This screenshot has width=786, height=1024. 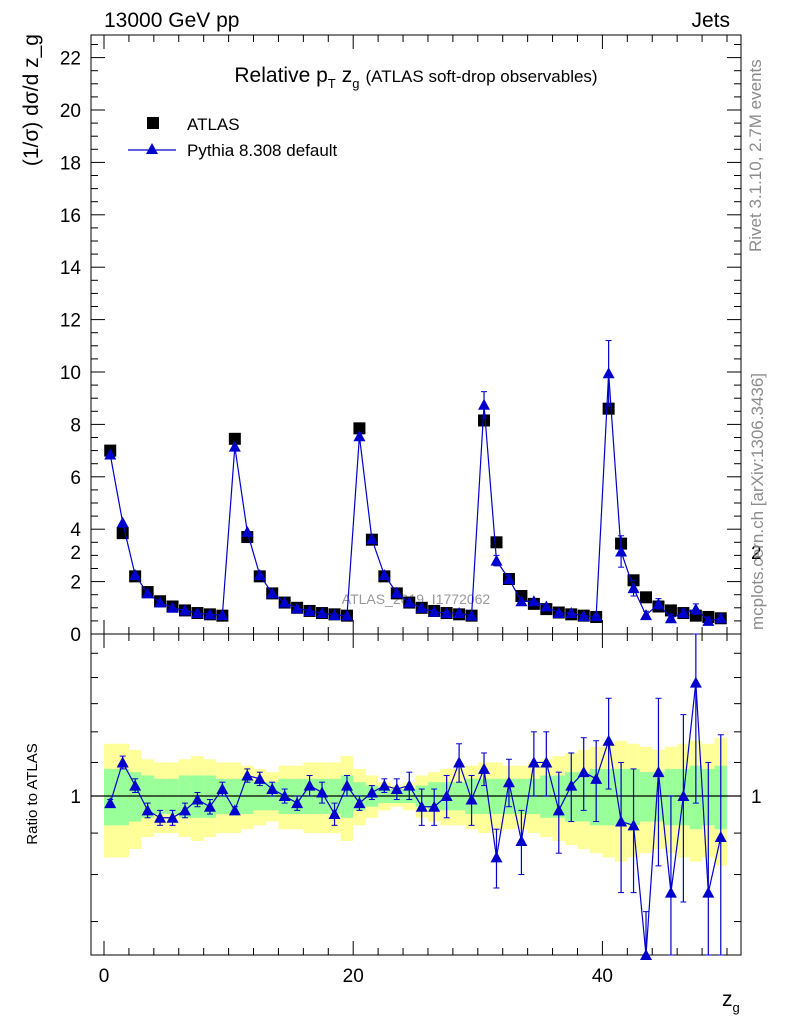 I want to click on watermark: ATLAS_2019_I1772062, so click(x=416, y=599).